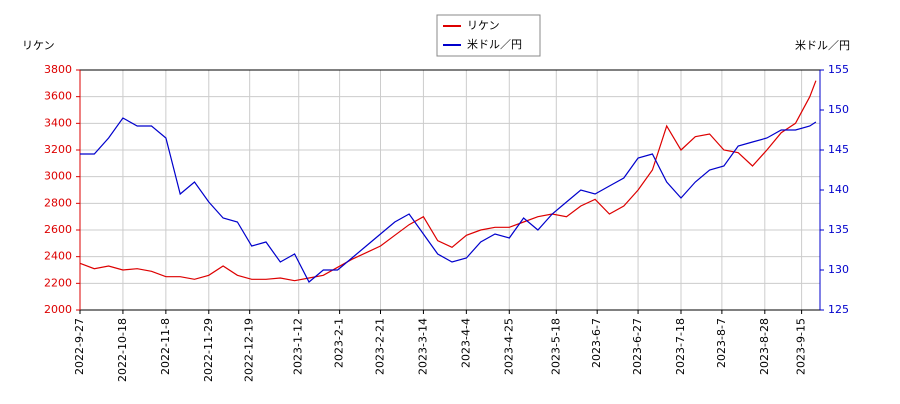 The width and height of the screenshot is (900, 404). Describe the element at coordinates (58, 149) in the screenshot. I see `y-tick-label: 3200` at that location.